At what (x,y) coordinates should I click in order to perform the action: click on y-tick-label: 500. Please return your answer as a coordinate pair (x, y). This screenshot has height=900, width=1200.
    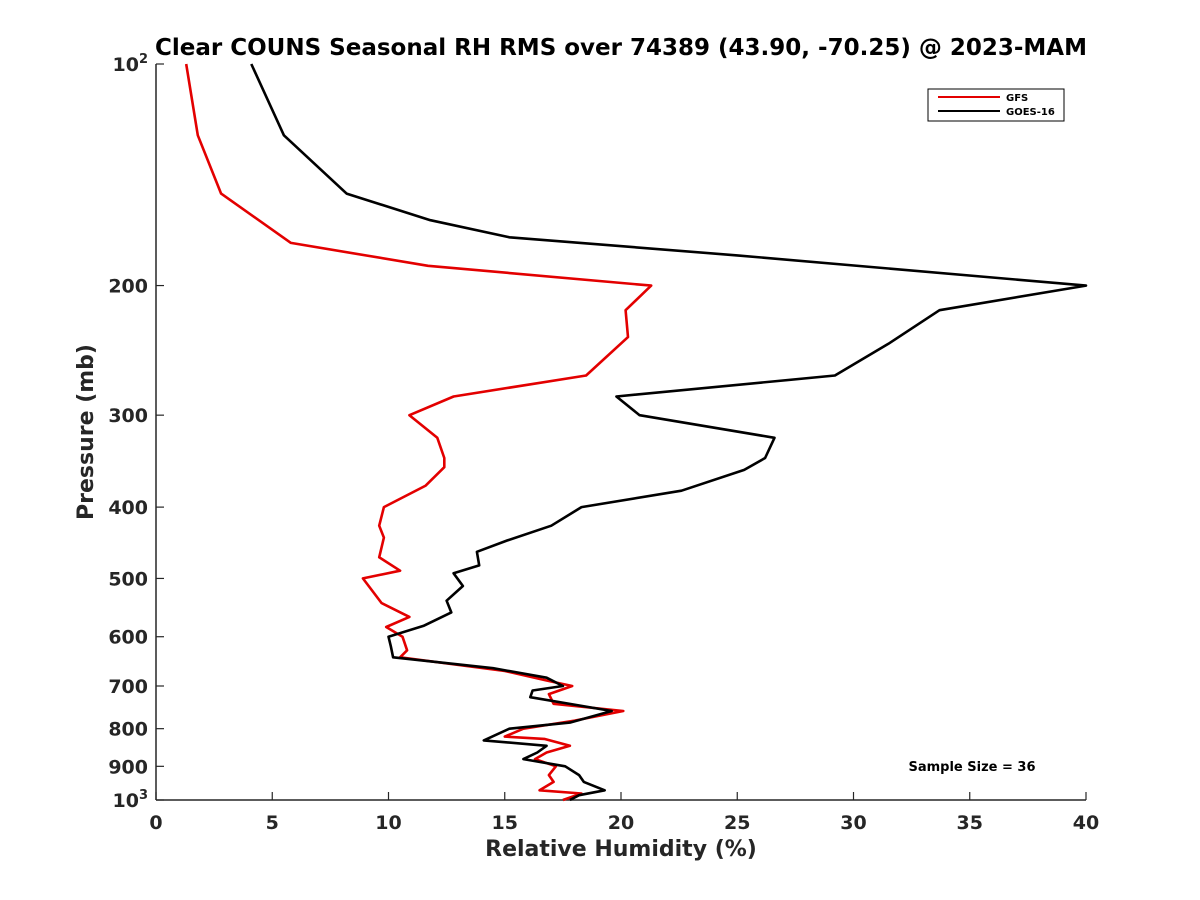
    Looking at the image, I should click on (128, 579).